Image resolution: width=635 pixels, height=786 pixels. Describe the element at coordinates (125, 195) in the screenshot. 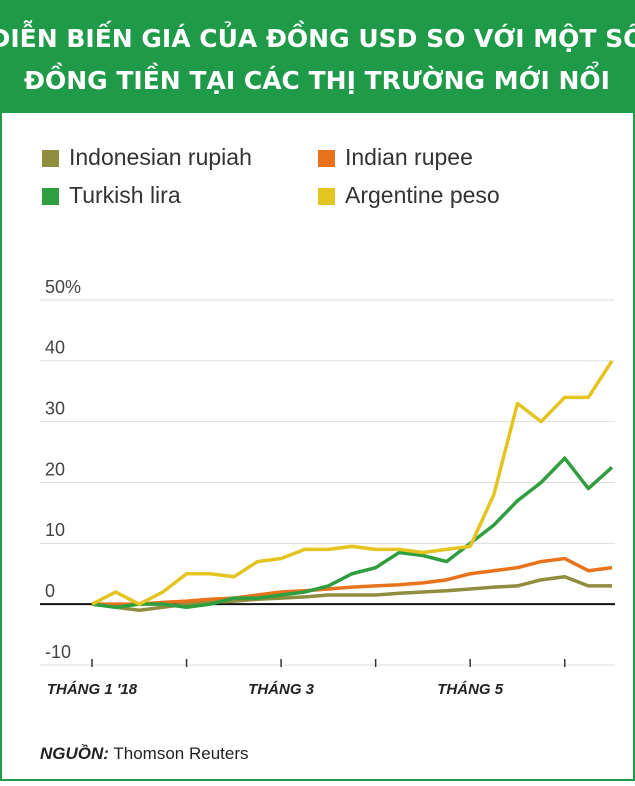

I see `legend-label: Turkish lira` at that location.